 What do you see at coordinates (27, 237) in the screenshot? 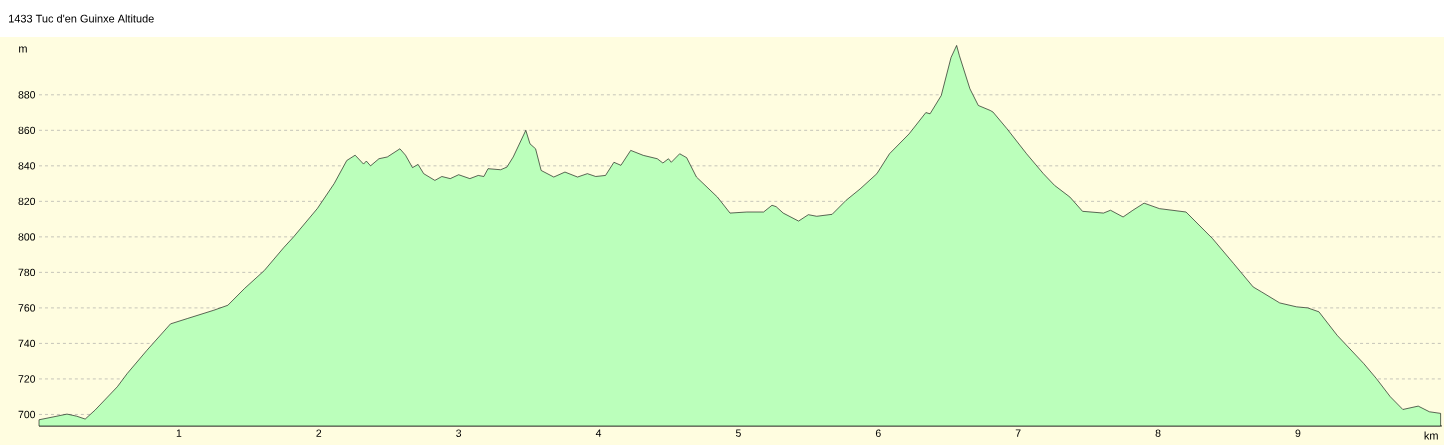
I see `y-tick-label: 800` at bounding box center [27, 237].